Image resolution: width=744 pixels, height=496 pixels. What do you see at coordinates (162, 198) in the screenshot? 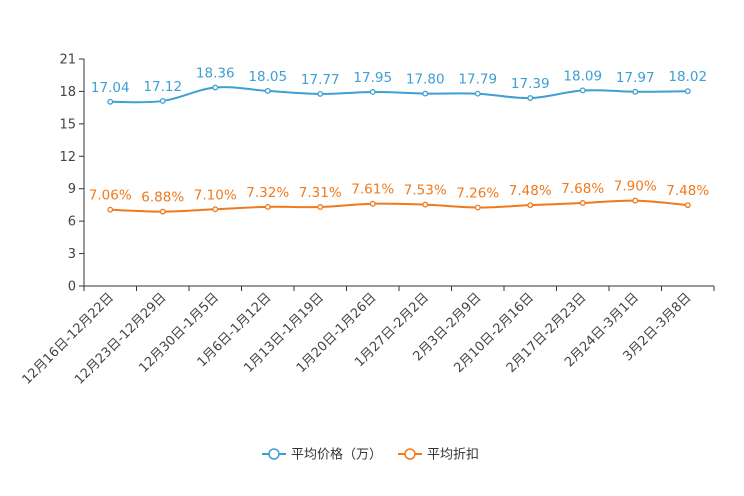
I see `data-label: 6.88%` at bounding box center [162, 198].